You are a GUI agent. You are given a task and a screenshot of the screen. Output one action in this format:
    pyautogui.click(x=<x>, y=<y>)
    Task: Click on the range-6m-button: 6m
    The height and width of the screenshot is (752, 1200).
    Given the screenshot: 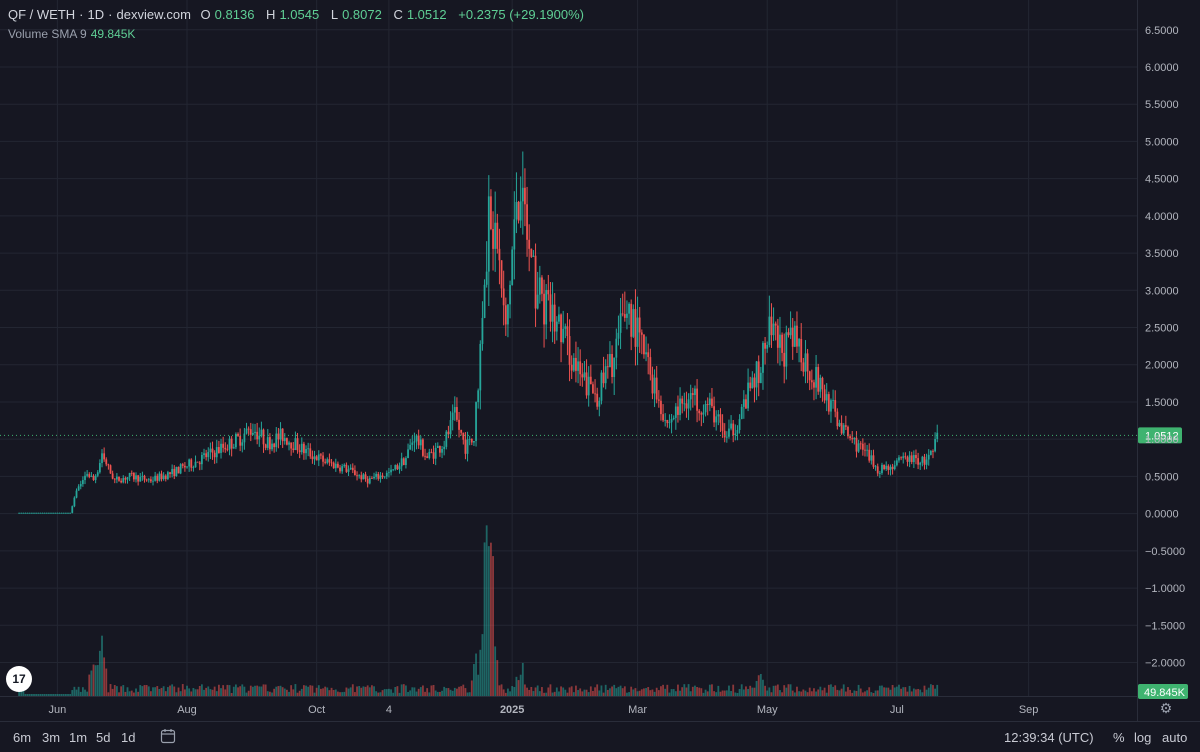 What is the action you would take?
    pyautogui.click(x=22, y=737)
    